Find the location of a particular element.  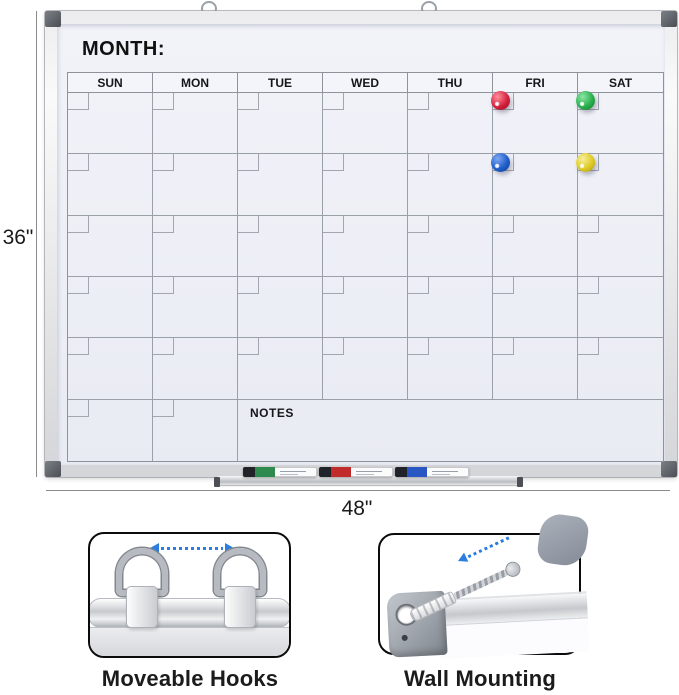

height-dimension-label: 36" is located at coordinates (18, 237).